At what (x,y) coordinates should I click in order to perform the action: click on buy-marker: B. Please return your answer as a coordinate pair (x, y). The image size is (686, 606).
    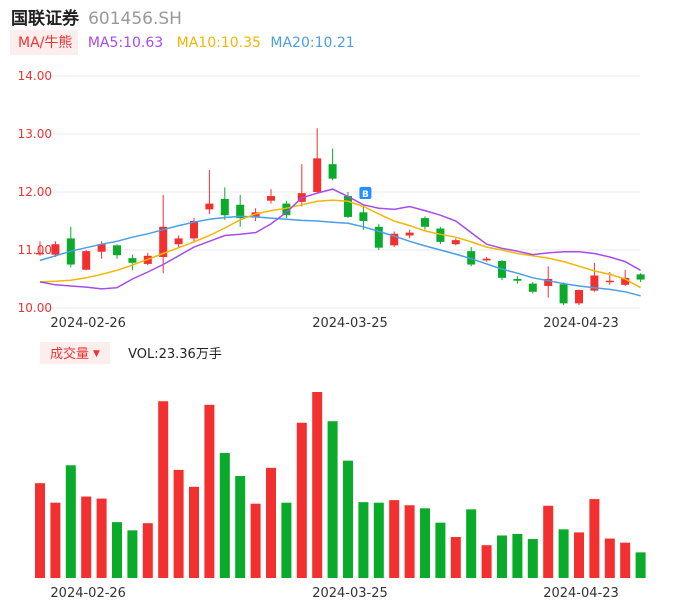
    Looking at the image, I should click on (365, 193).